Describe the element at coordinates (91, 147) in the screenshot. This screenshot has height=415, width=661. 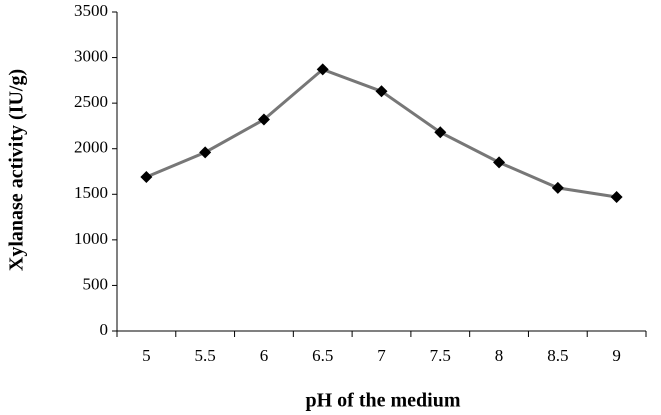
I see `y-tick-label: 2000` at that location.